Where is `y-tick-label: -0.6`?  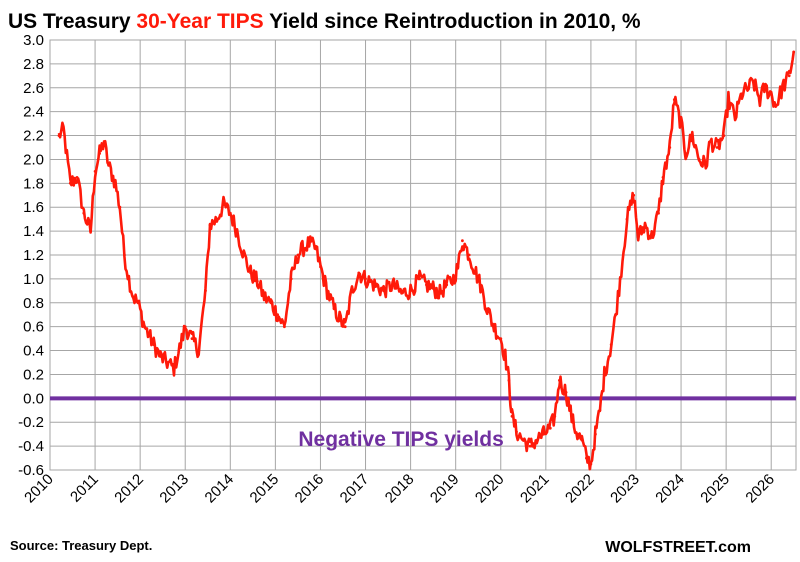 y-tick-label: -0.6 is located at coordinates (31, 470).